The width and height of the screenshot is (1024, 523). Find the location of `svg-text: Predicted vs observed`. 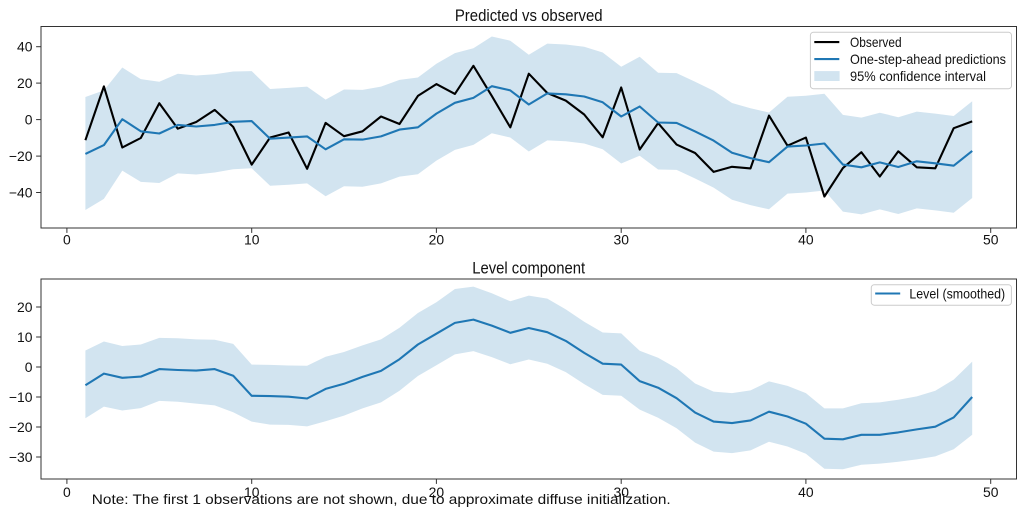

svg-text: Predicted vs observed is located at coordinates (529, 15).